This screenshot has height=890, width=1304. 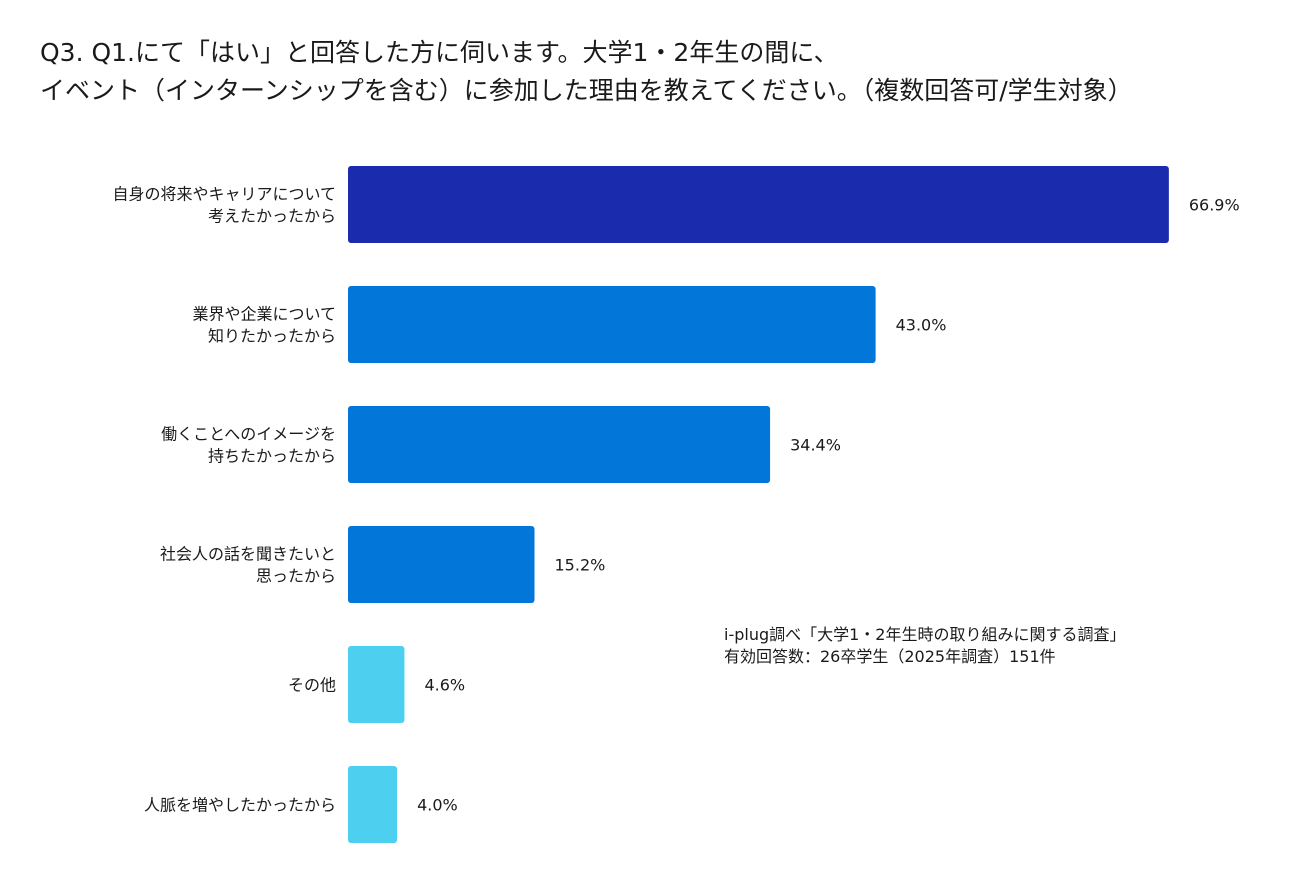 What do you see at coordinates (1214, 205) in the screenshot?
I see `value-label-1: 66.9%` at bounding box center [1214, 205].